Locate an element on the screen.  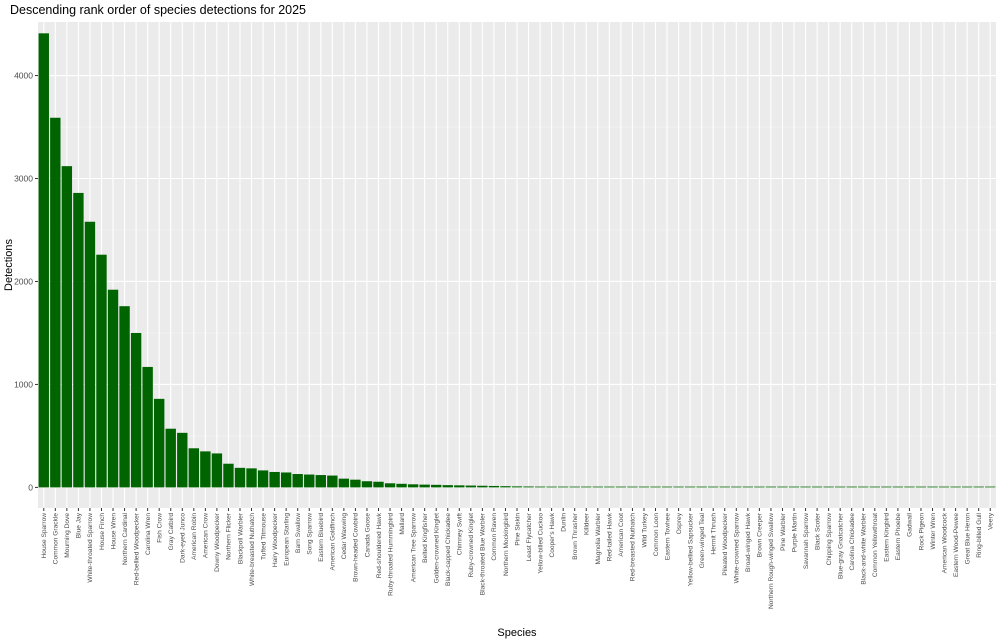
x-tick-label: Red-breasted Nuthatch is located at coordinates (633, 547).